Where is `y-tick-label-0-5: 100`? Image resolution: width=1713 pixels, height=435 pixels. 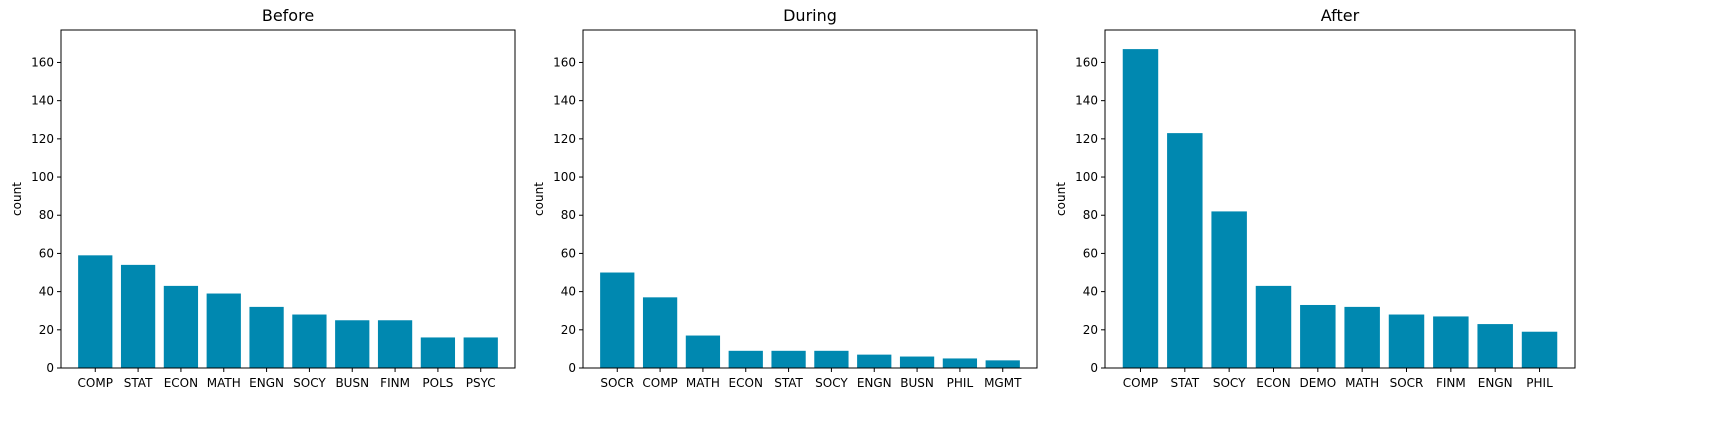 y-tick-label-0-5: 100 is located at coordinates (42, 177).